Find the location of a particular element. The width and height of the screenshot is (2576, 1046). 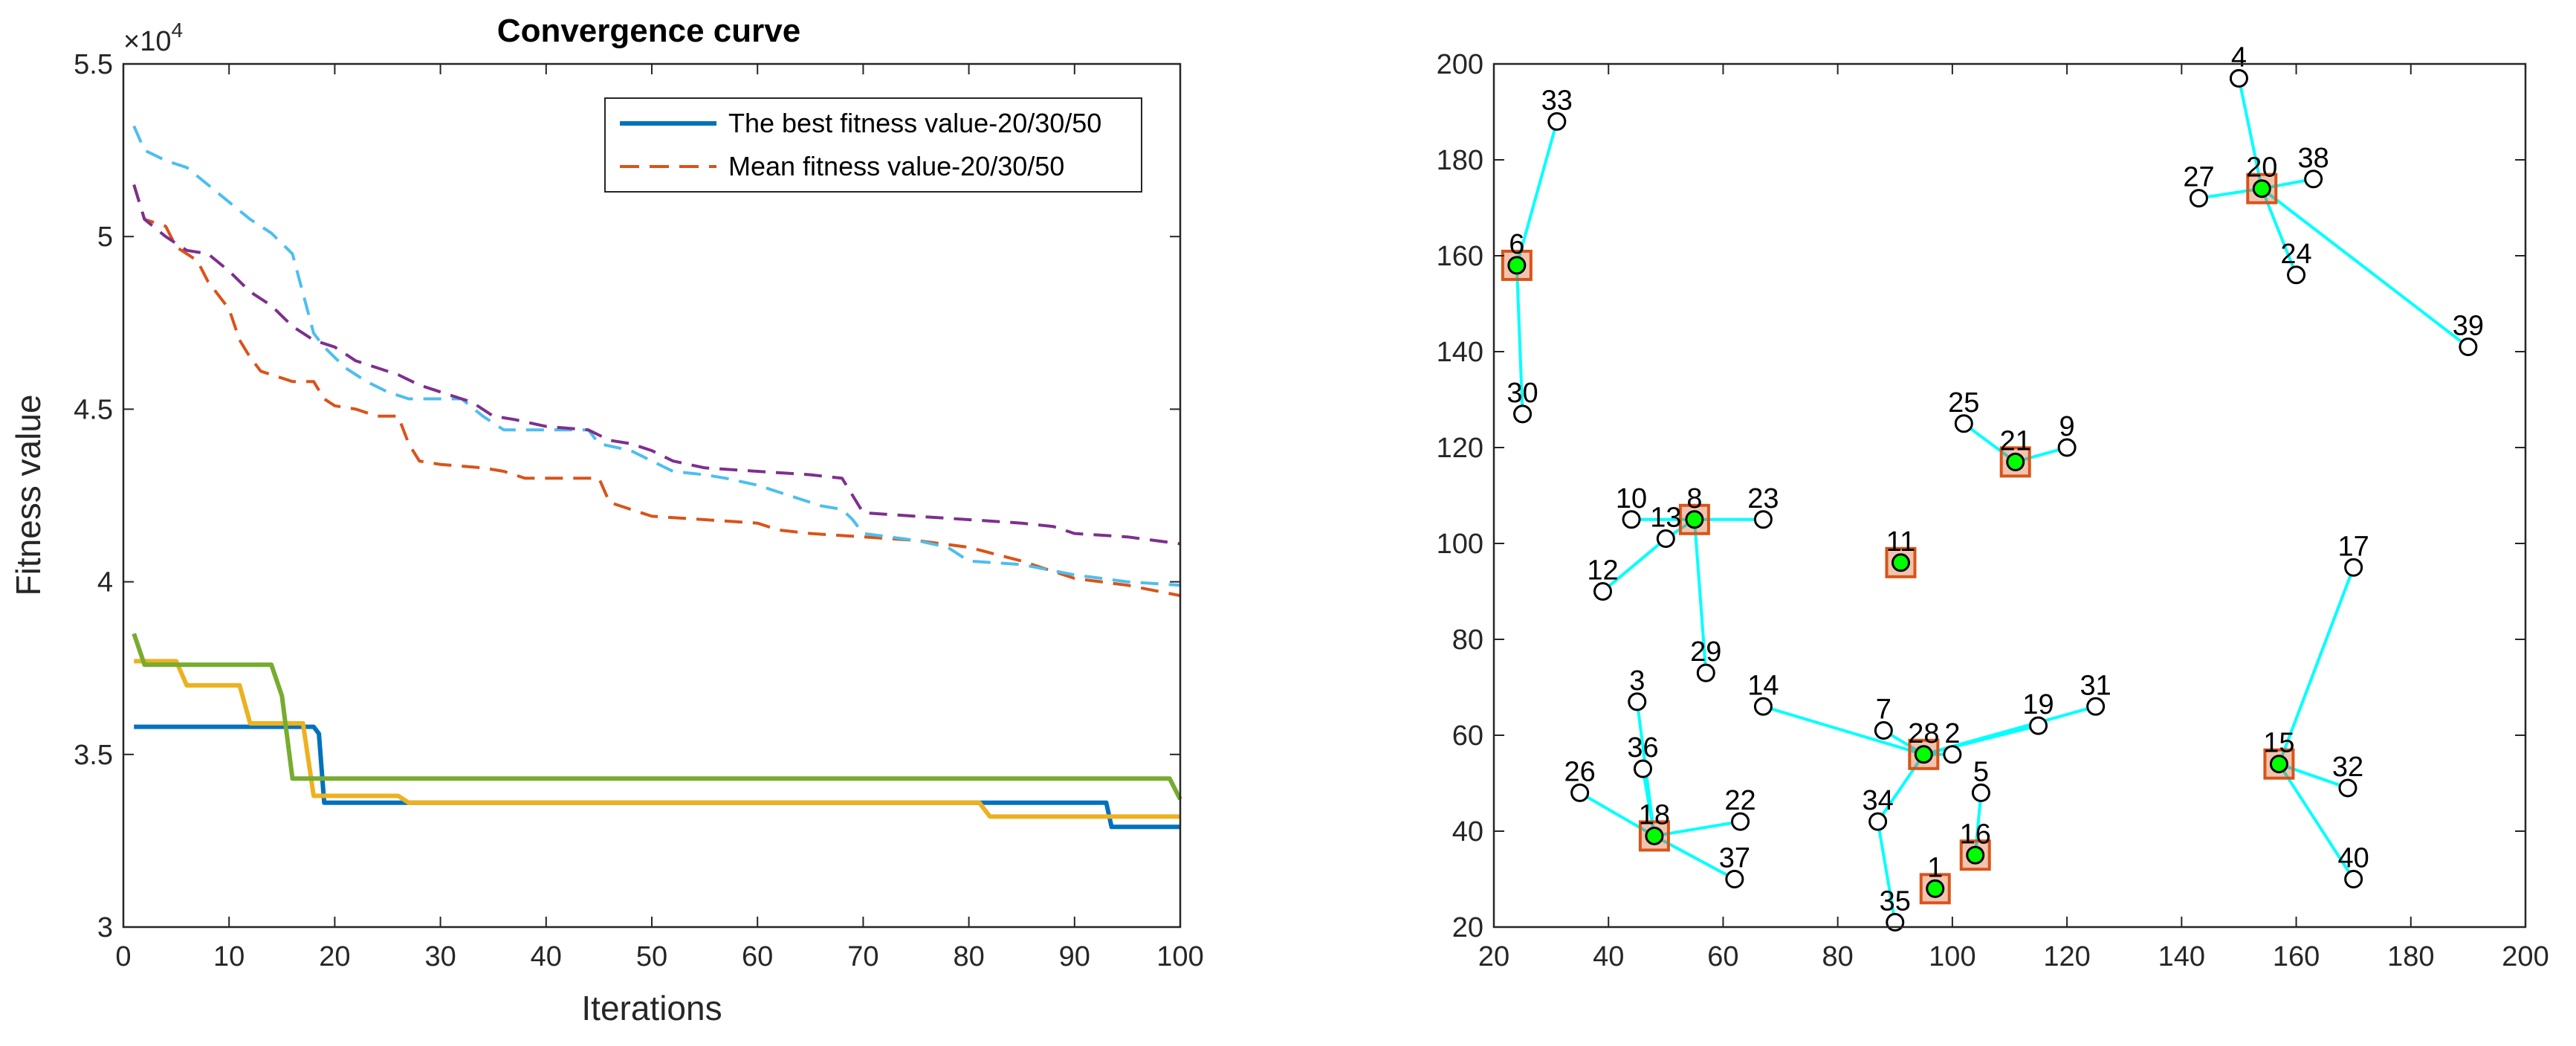

y-tick-label: 160 is located at coordinates (1460, 256).